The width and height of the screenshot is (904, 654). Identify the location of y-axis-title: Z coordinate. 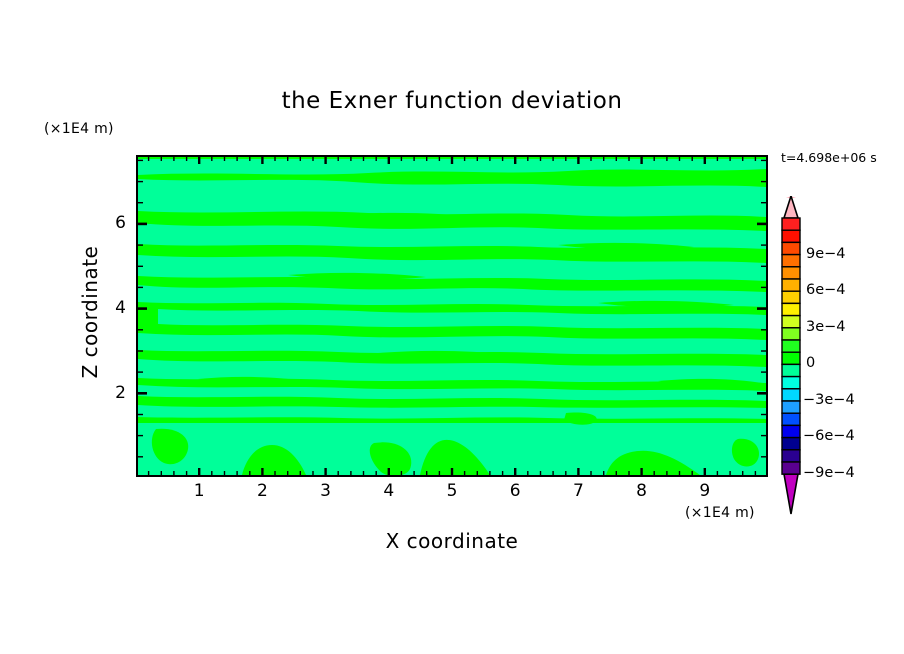
(90, 312).